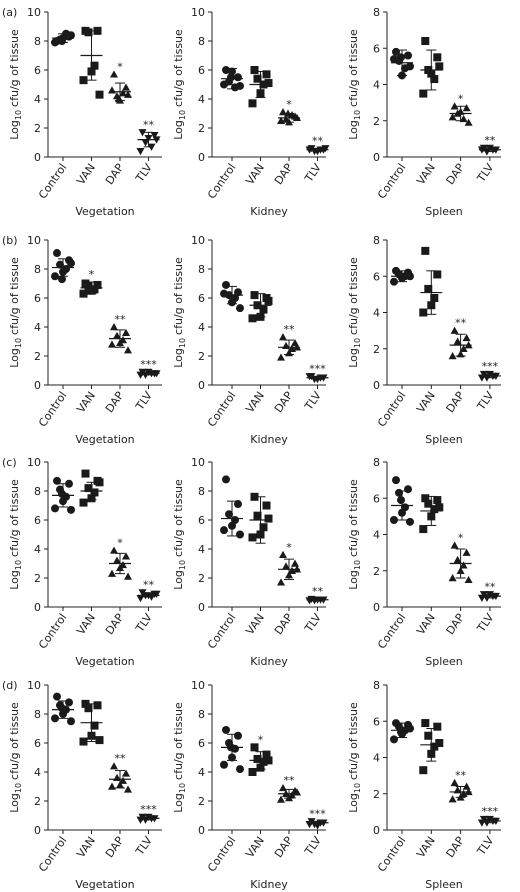  What do you see at coordinates (14, 130) in the screenshot?
I see `y-label-base: Log` at bounding box center [14, 130].